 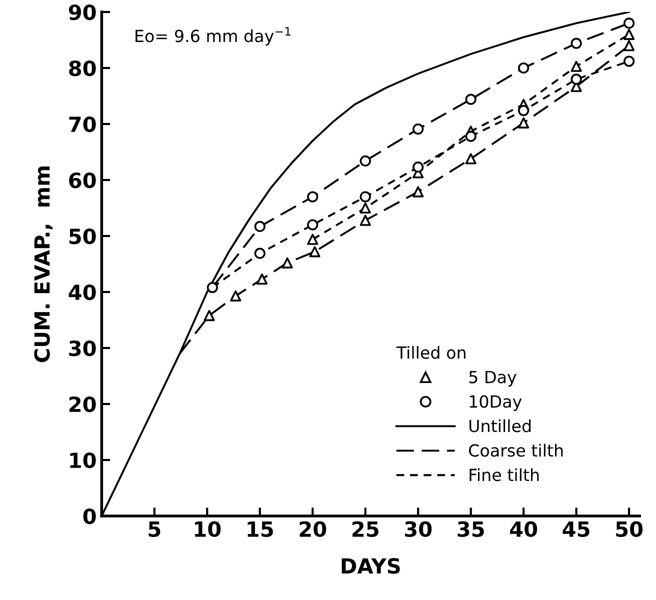 What do you see at coordinates (431, 352) in the screenshot?
I see `legend-title: Tilled on` at bounding box center [431, 352].